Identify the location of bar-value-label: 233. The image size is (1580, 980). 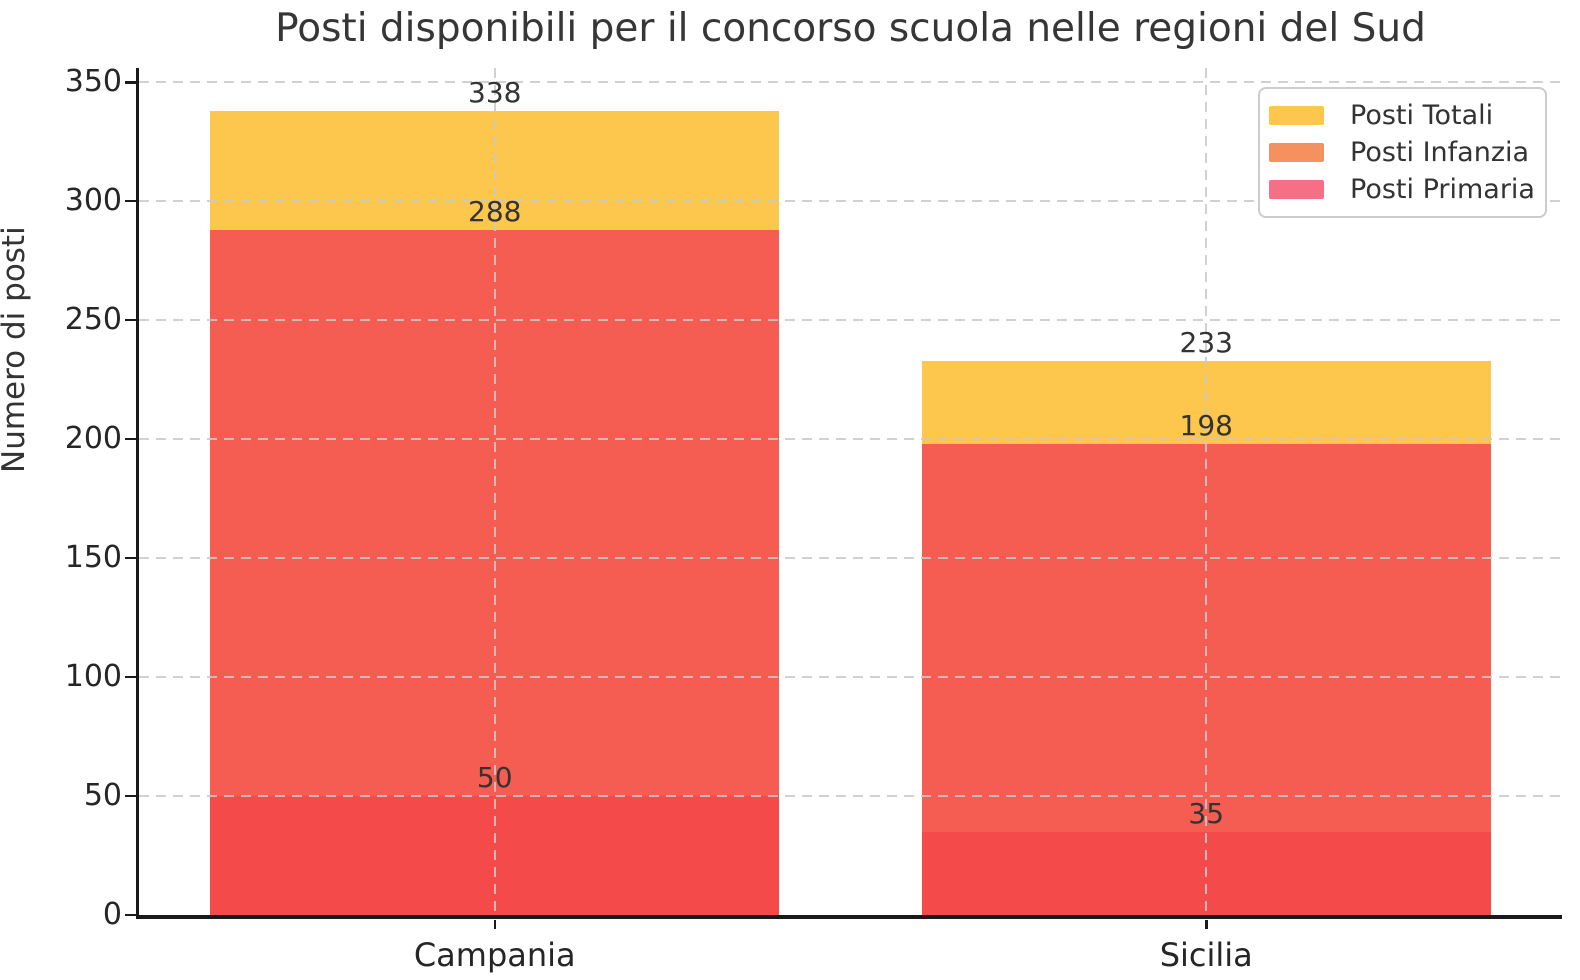
(1206, 342).